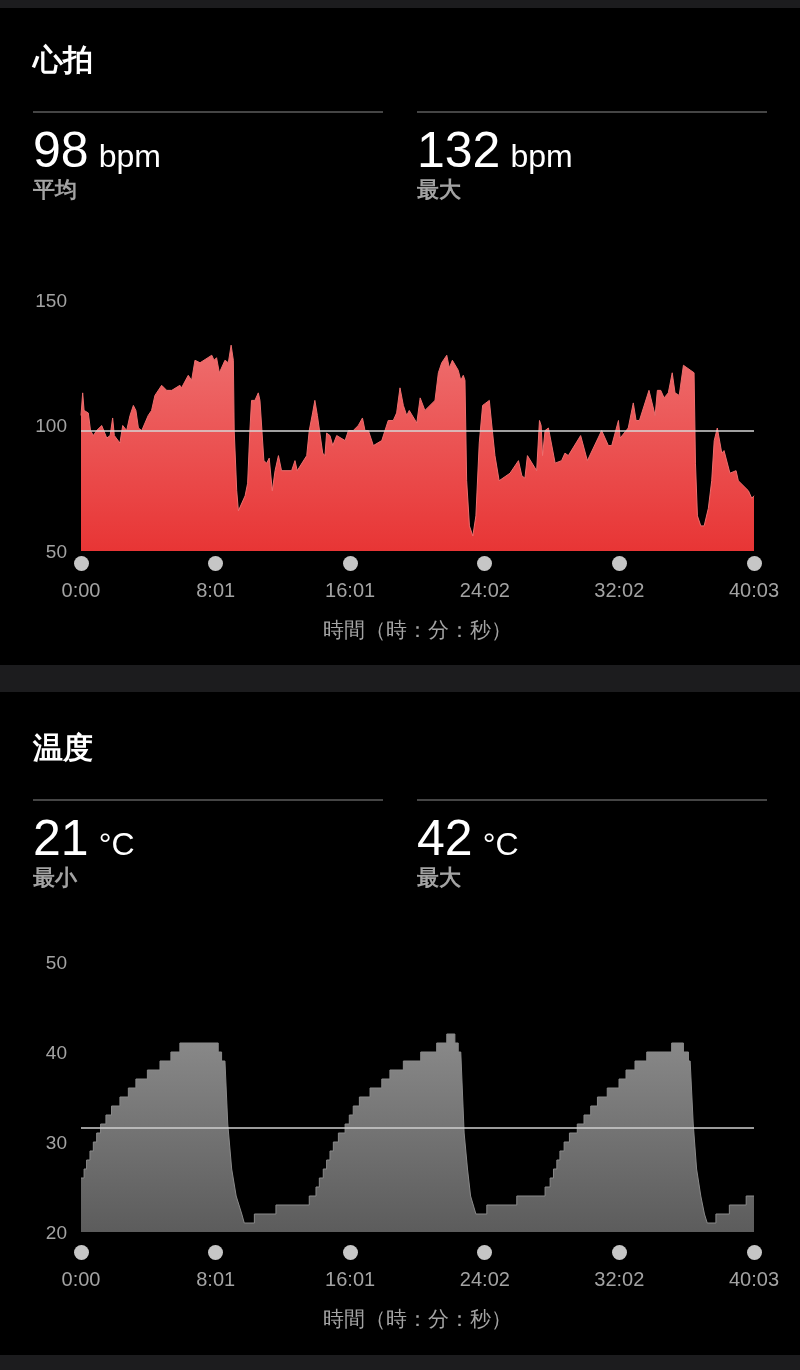 The width and height of the screenshot is (800, 1370). Describe the element at coordinates (97, 150) in the screenshot. I see `text: 98 bpm` at that location.